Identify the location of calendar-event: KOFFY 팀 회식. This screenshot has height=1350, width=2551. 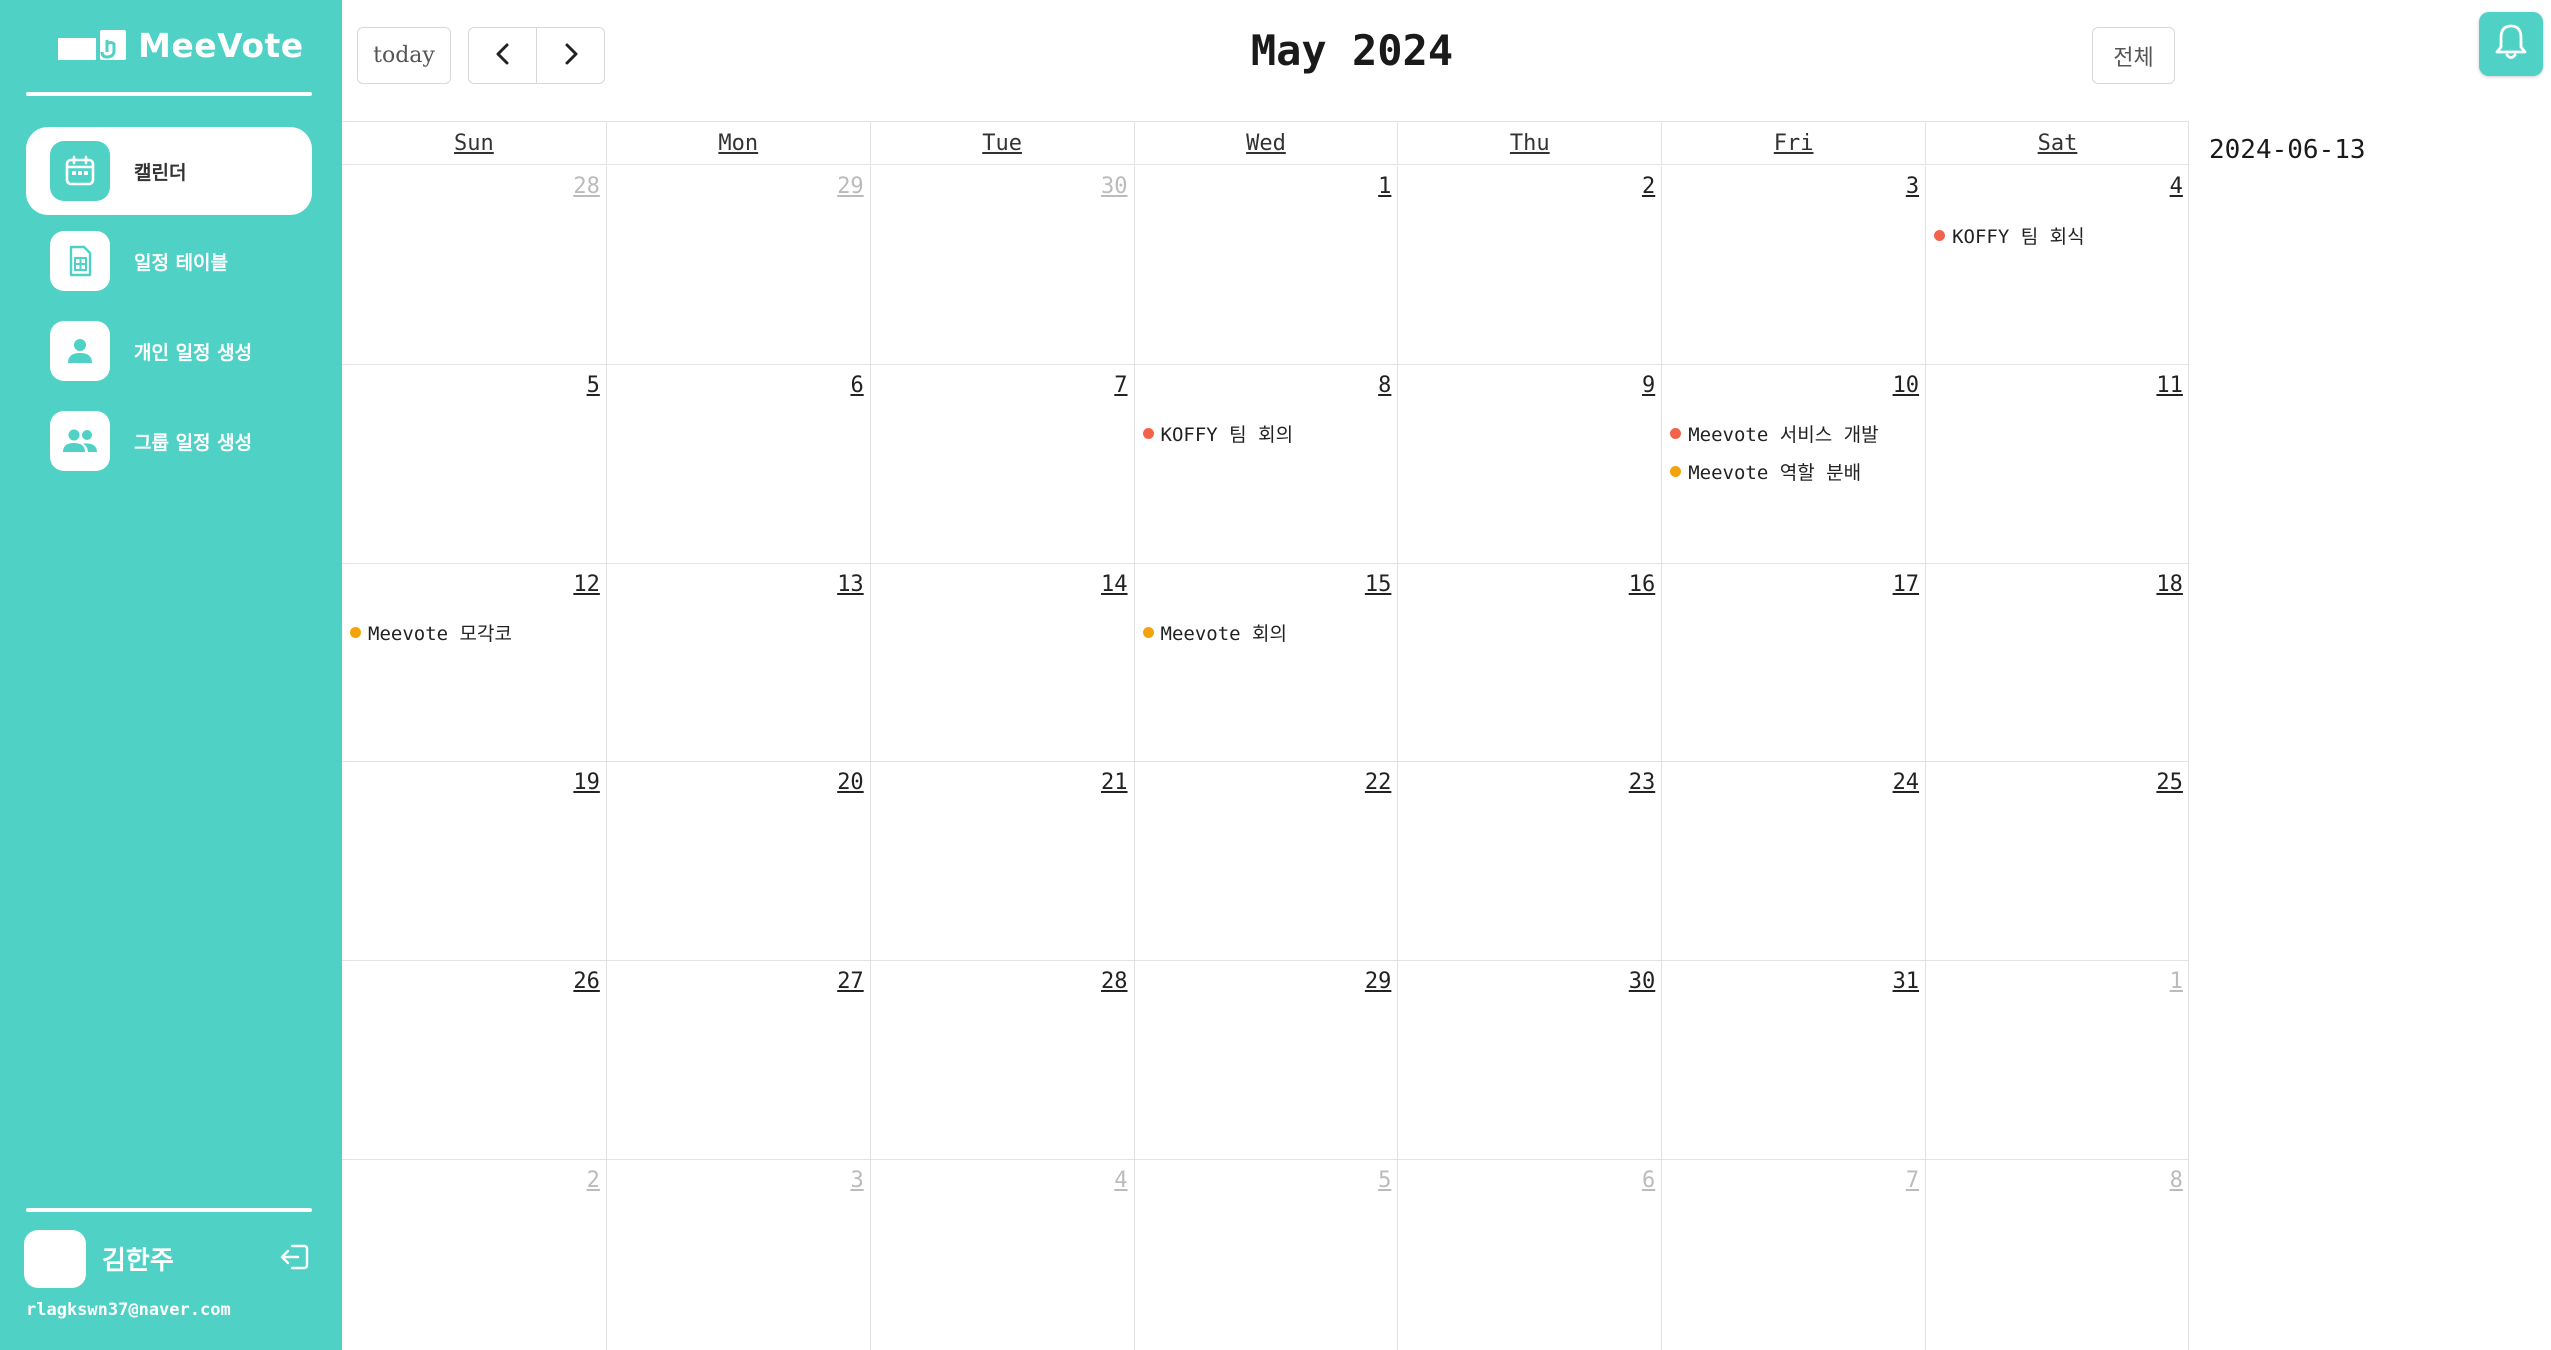
(2059, 235).